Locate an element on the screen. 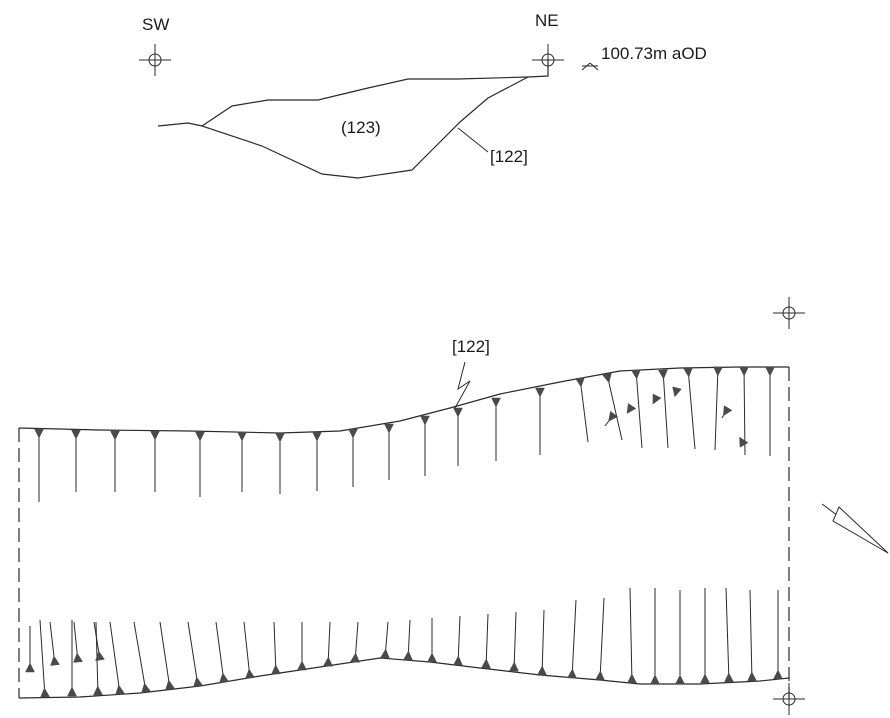  section-cut-context-label: [122] is located at coordinates (509, 156).